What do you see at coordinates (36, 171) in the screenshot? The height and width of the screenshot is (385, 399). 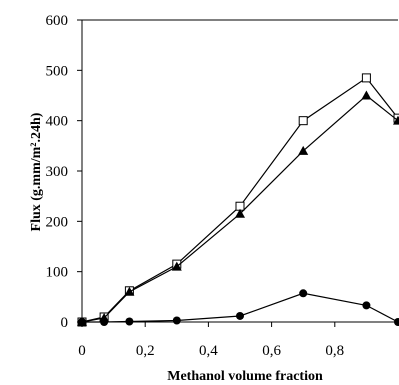 I see `y-axis-title: Flux (g.mm/m².24h)` at bounding box center [36, 171].